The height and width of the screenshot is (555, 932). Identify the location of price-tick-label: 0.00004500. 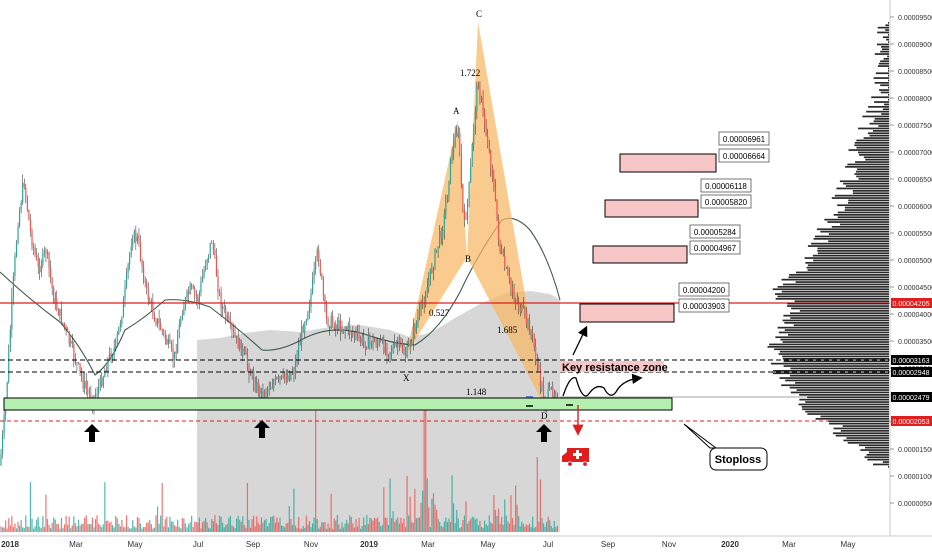
(915, 288).